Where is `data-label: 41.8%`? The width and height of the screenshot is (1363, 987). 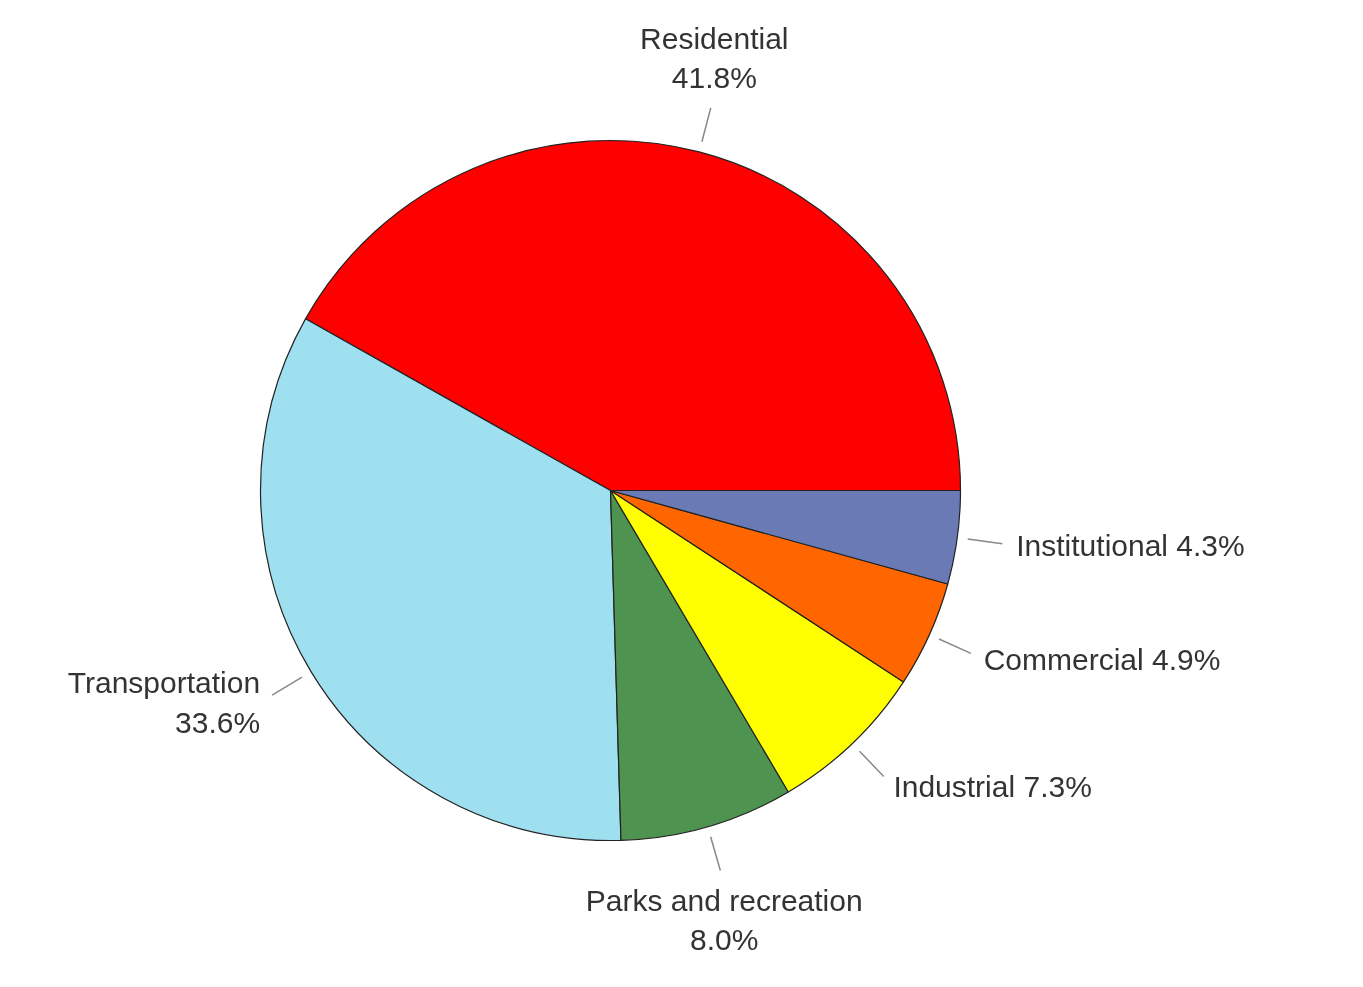
data-label: 41.8% is located at coordinates (714, 78).